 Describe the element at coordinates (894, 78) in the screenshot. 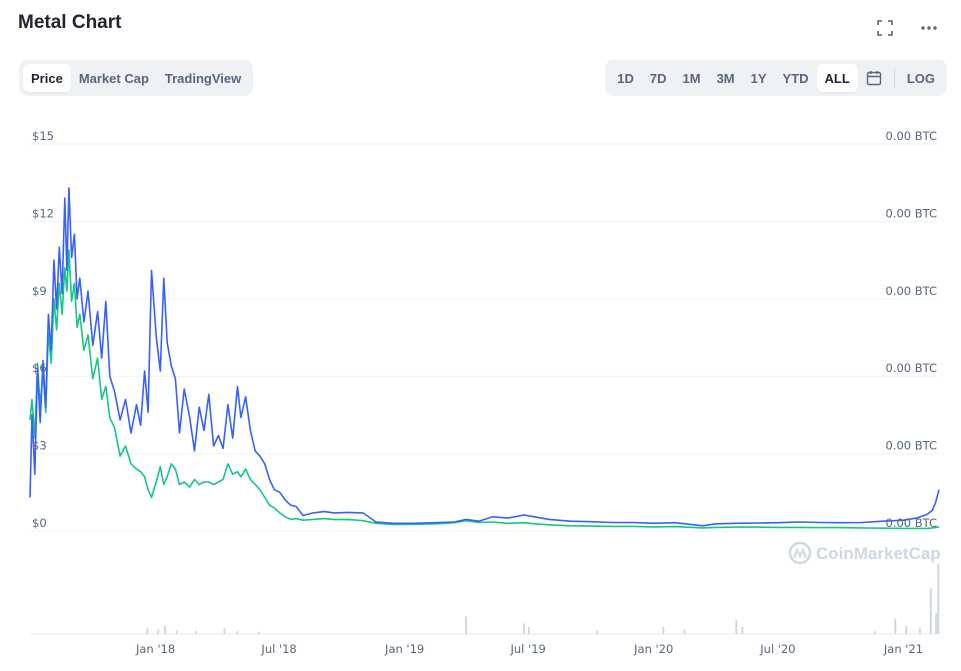

I see `toolbar-divider` at that location.